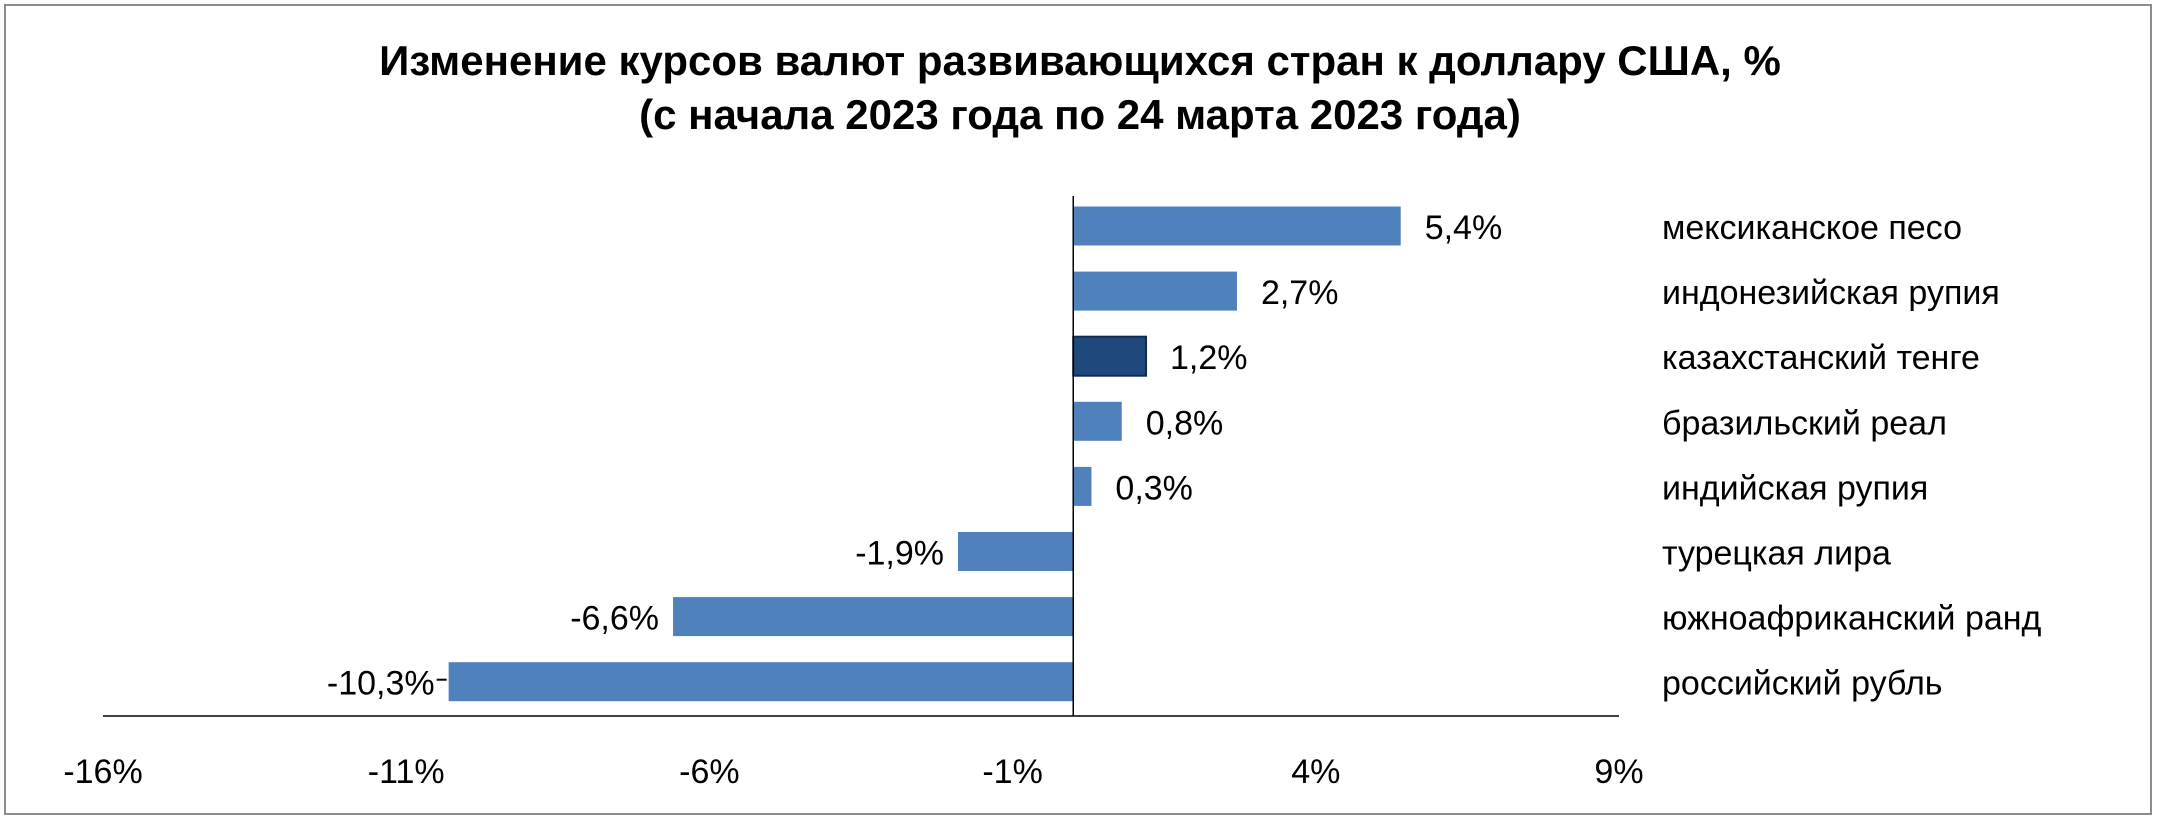  What do you see at coordinates (381, 684) in the screenshot?
I see `data-label: -10,3%` at bounding box center [381, 684].